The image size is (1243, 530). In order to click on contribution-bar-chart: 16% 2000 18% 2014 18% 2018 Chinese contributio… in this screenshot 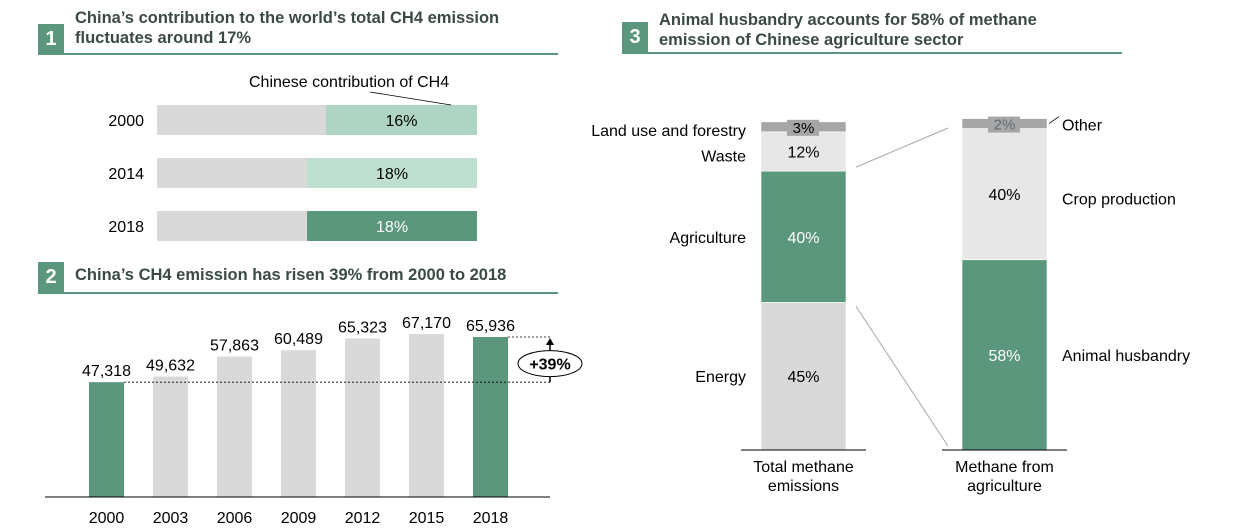, I will do `click(292, 157)`.